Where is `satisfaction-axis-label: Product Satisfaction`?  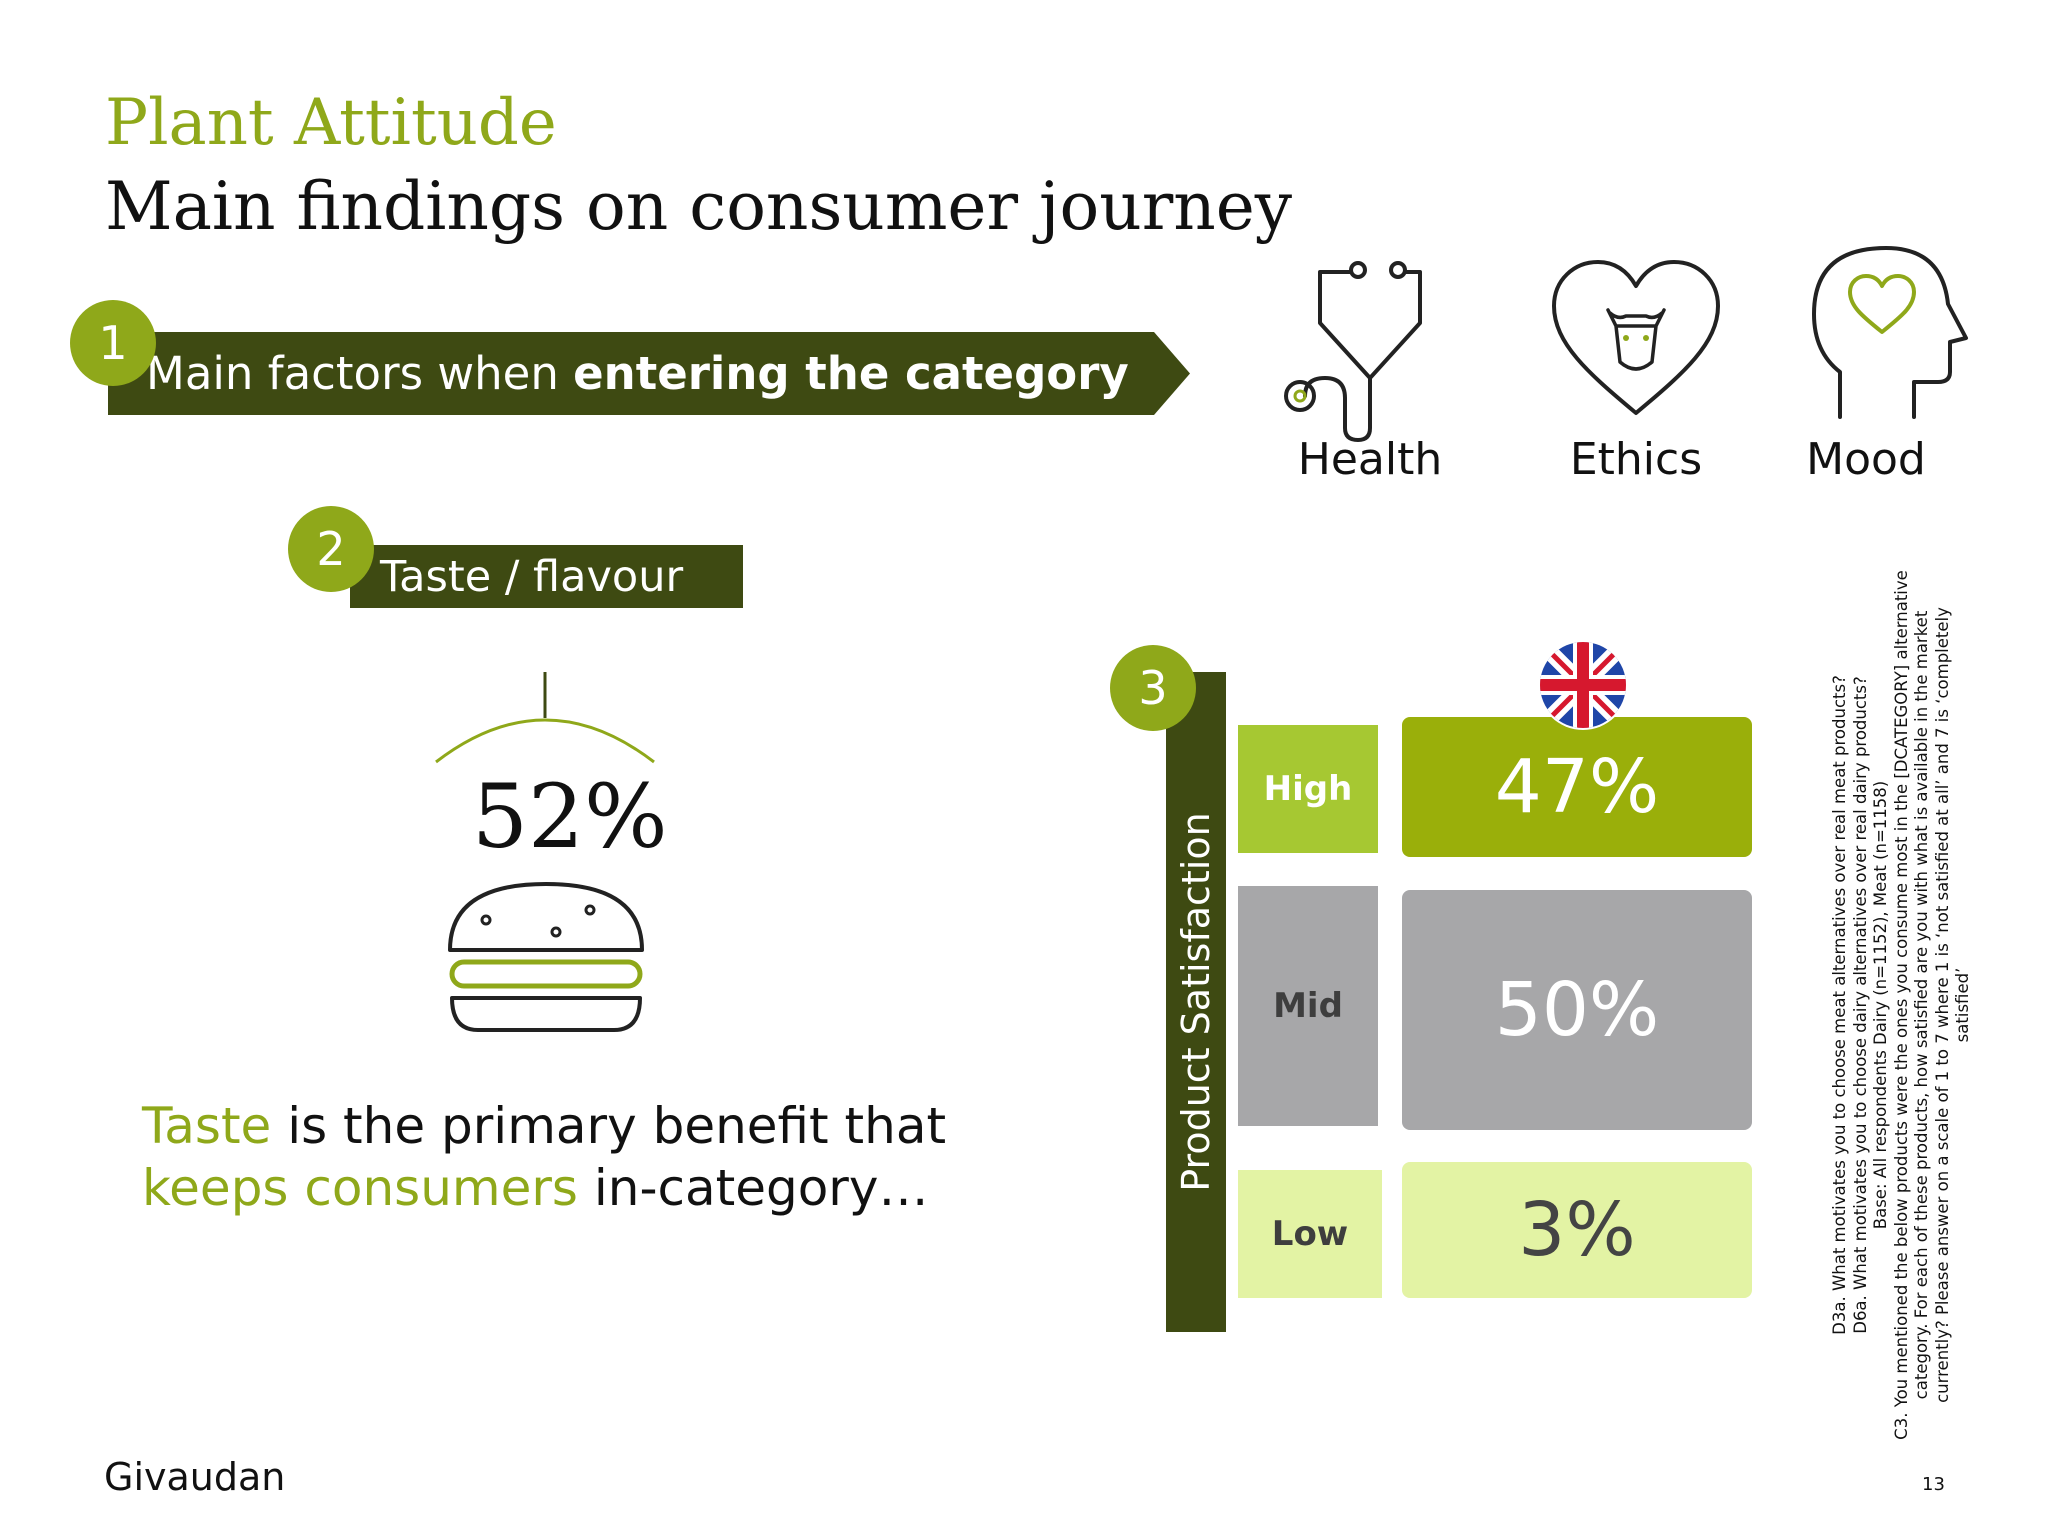
satisfaction-axis-label: Product Satisfaction is located at coordinates (1196, 1002).